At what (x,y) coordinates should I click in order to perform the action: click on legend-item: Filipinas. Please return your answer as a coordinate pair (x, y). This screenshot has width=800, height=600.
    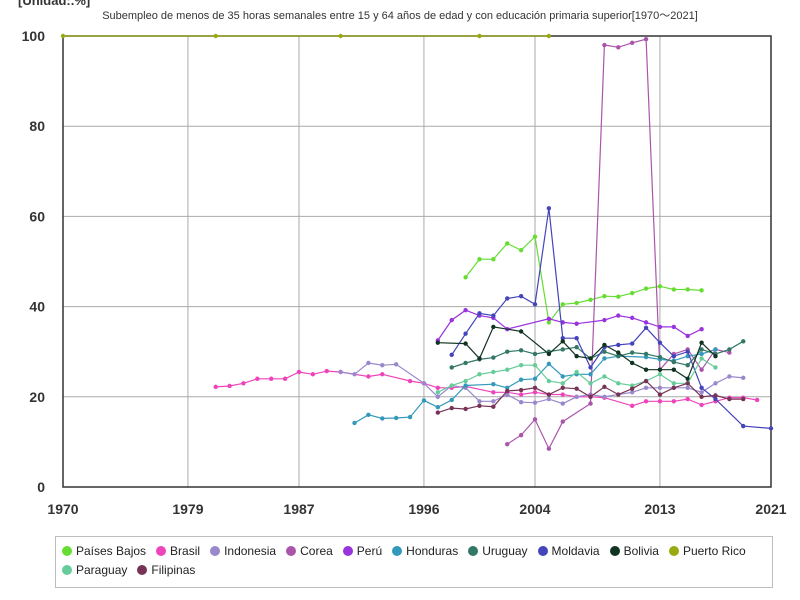
    Looking at the image, I should click on (166, 570).